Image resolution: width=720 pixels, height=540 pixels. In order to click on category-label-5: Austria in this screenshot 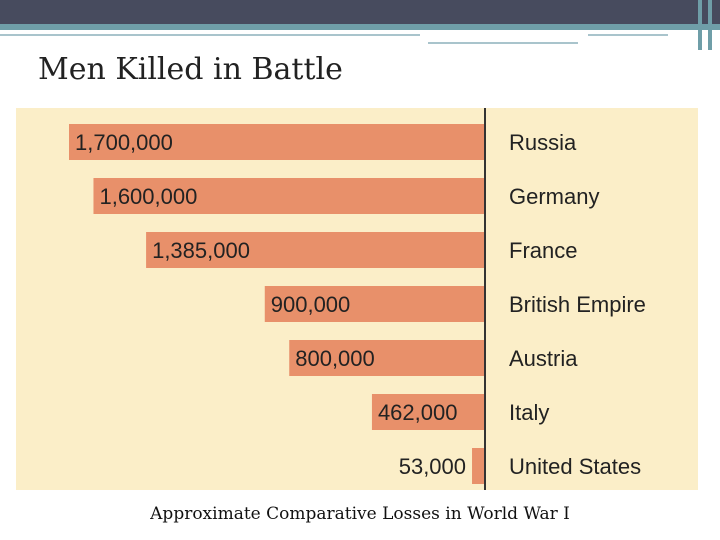, I will do `click(543, 358)`.